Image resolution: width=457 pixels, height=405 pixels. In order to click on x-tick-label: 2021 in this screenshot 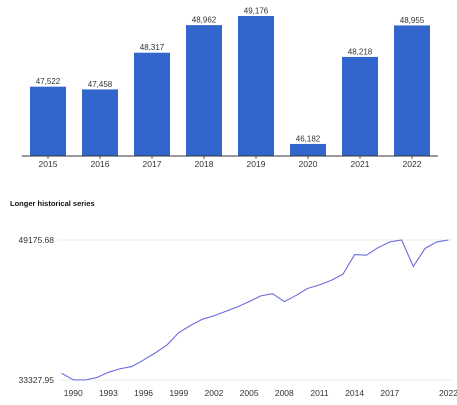, I will do `click(360, 164)`.